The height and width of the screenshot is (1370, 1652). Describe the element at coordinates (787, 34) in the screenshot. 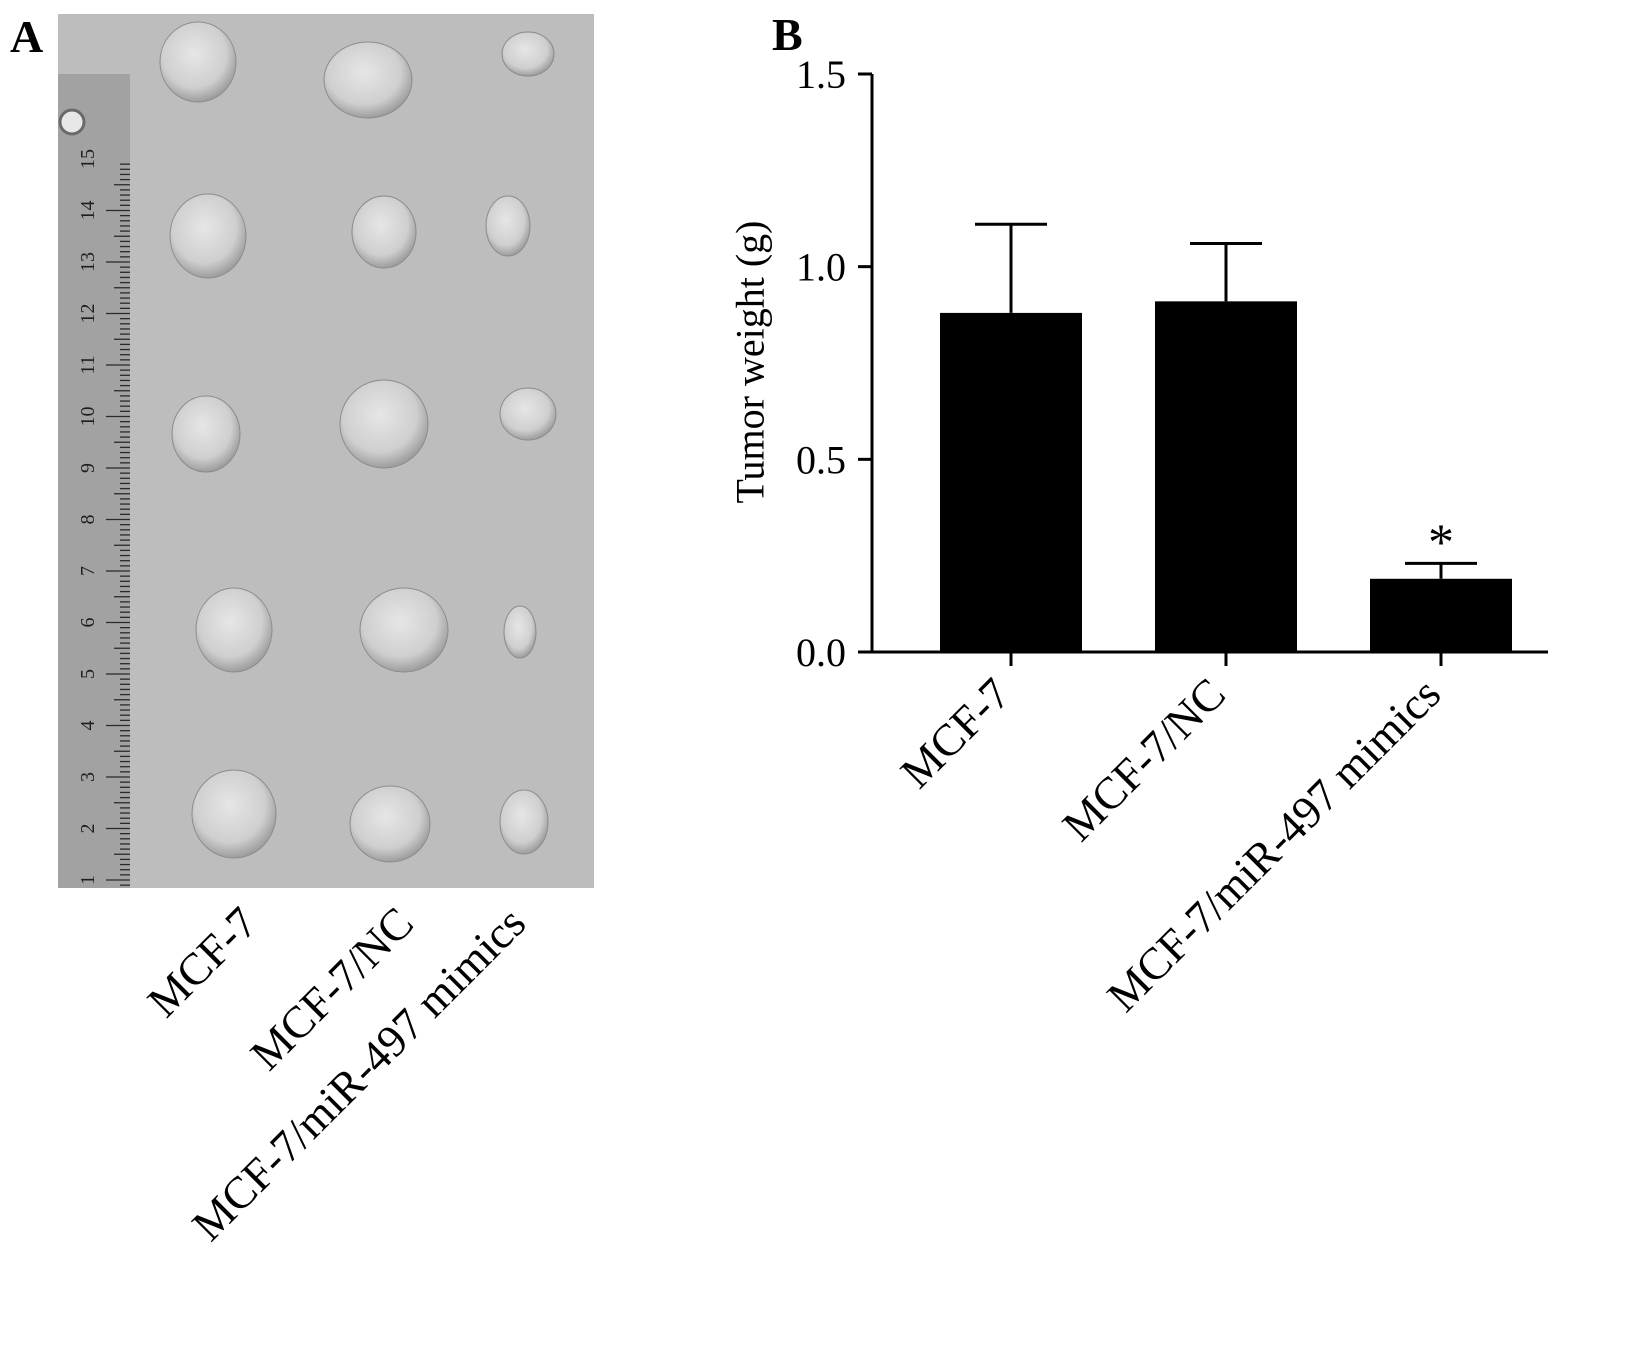

I see `panel-b-letter: B` at that location.